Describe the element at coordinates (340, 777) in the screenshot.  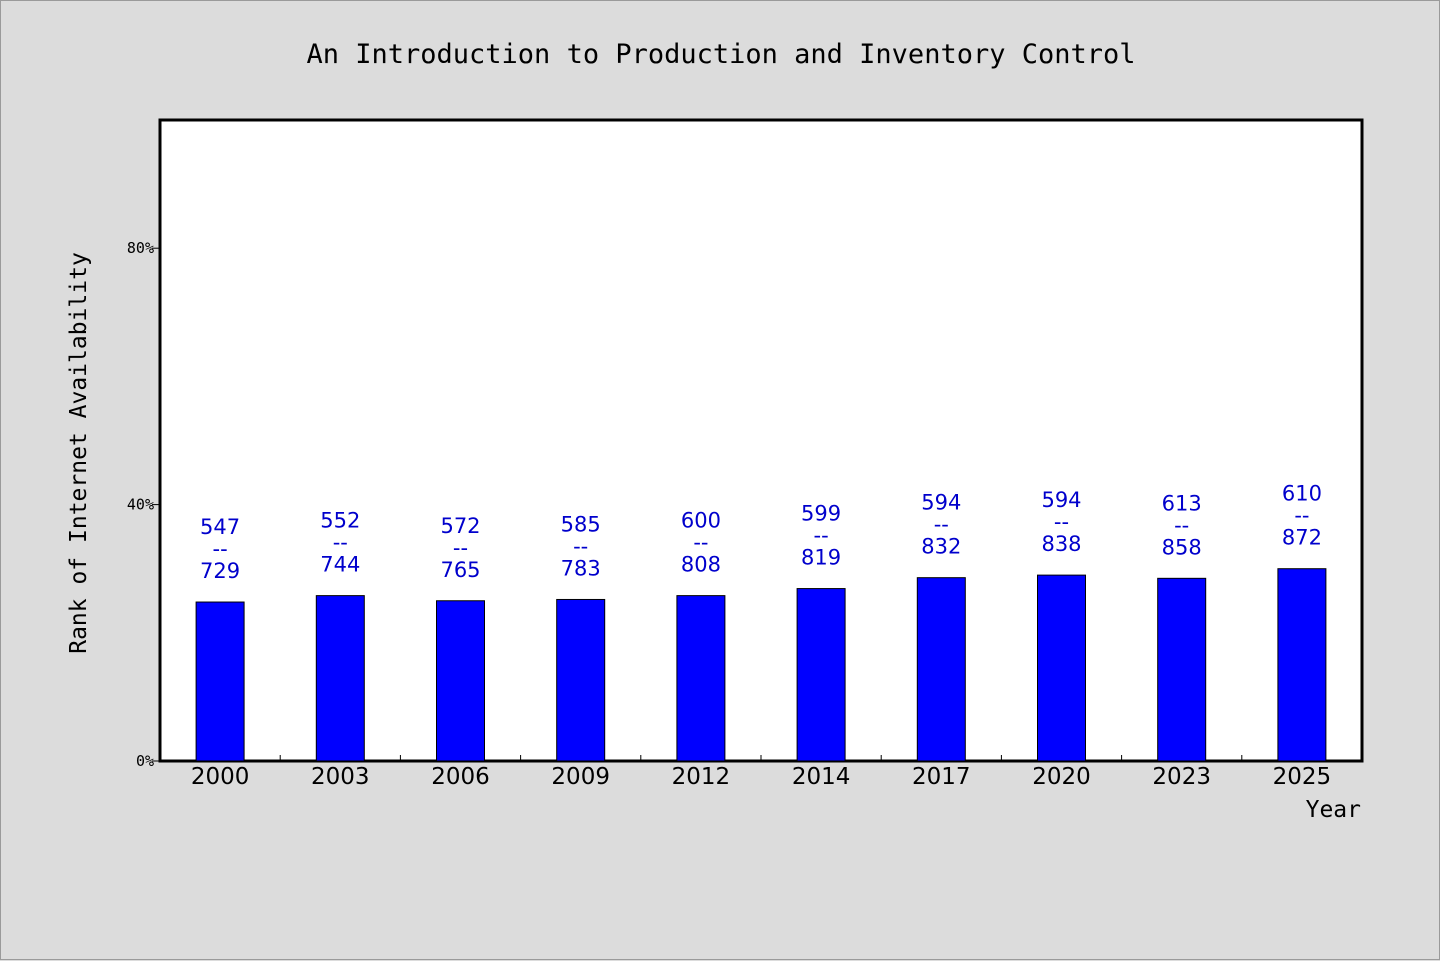
I see `x-tick-label: 2003` at that location.